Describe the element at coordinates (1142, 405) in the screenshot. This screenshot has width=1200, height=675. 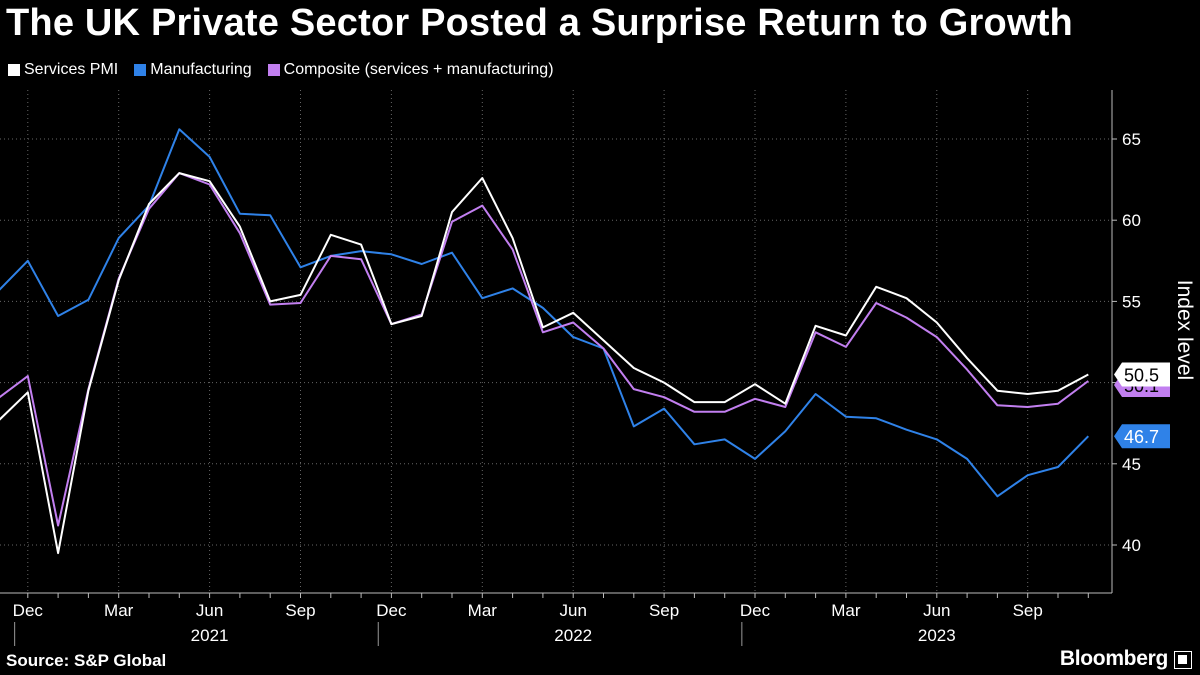
I see `end-value-labels: 50.150.546.7` at that location.